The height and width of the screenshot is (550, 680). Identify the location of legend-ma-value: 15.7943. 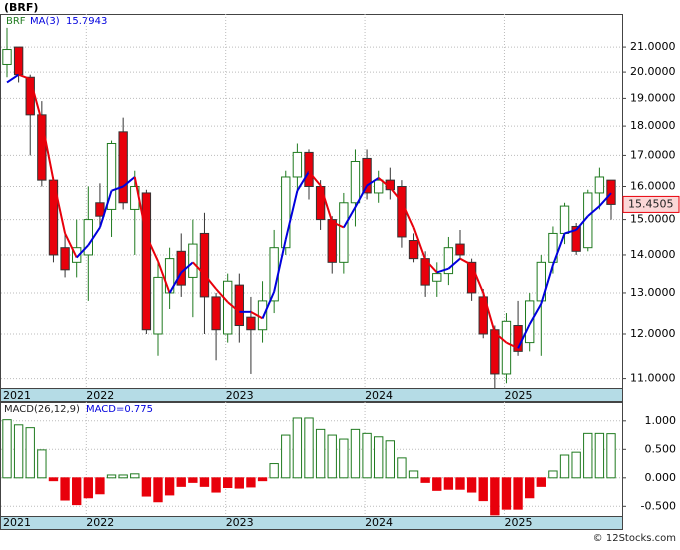
(86, 21).